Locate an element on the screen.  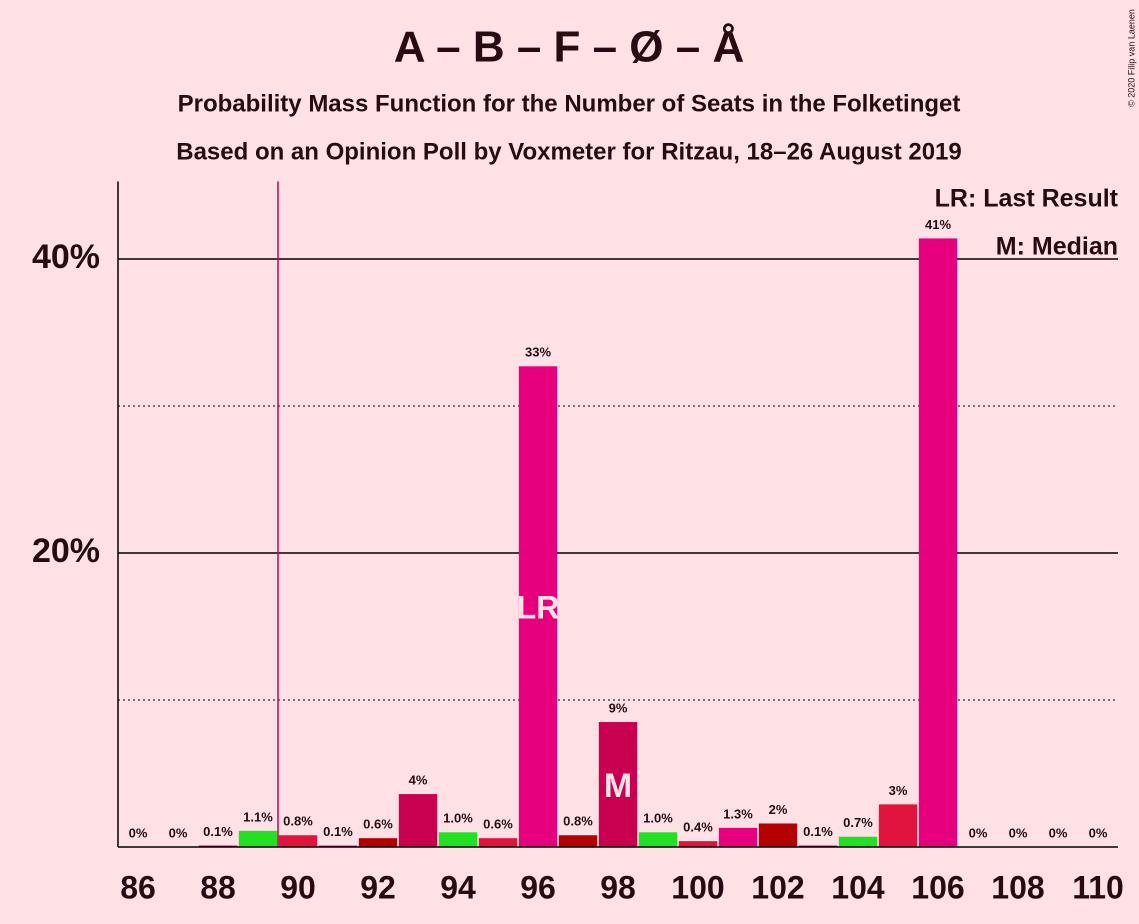
value-label: 2% is located at coordinates (778, 809).